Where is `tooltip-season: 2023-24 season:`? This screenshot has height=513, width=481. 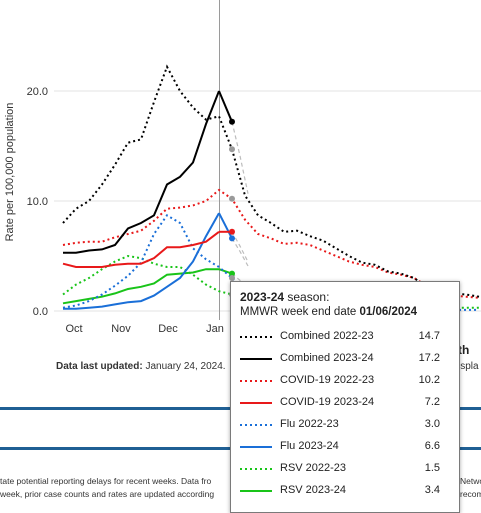
tooltip-season: 2023-24 season: is located at coordinates (284, 297).